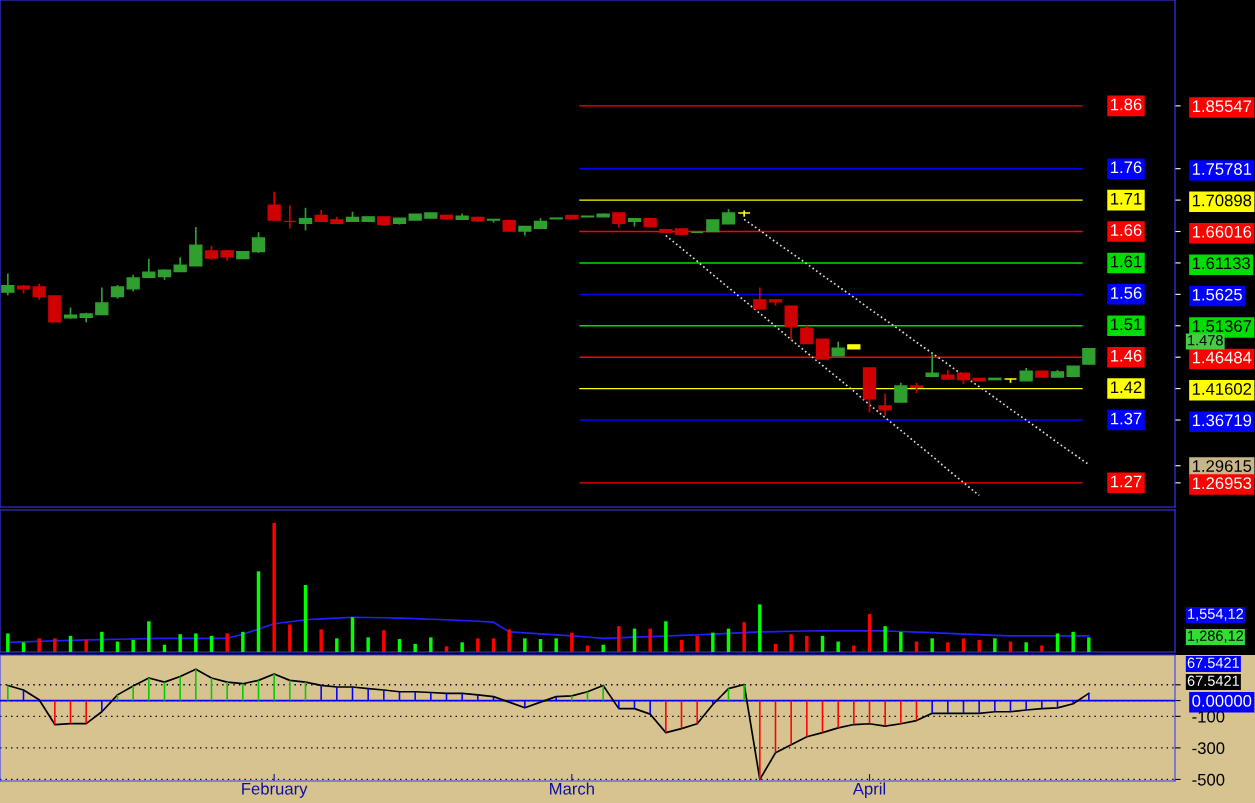 The image size is (1255, 803). What do you see at coordinates (1126, 167) in the screenshot?
I see `ref-line-label: 1.76` at bounding box center [1126, 167].